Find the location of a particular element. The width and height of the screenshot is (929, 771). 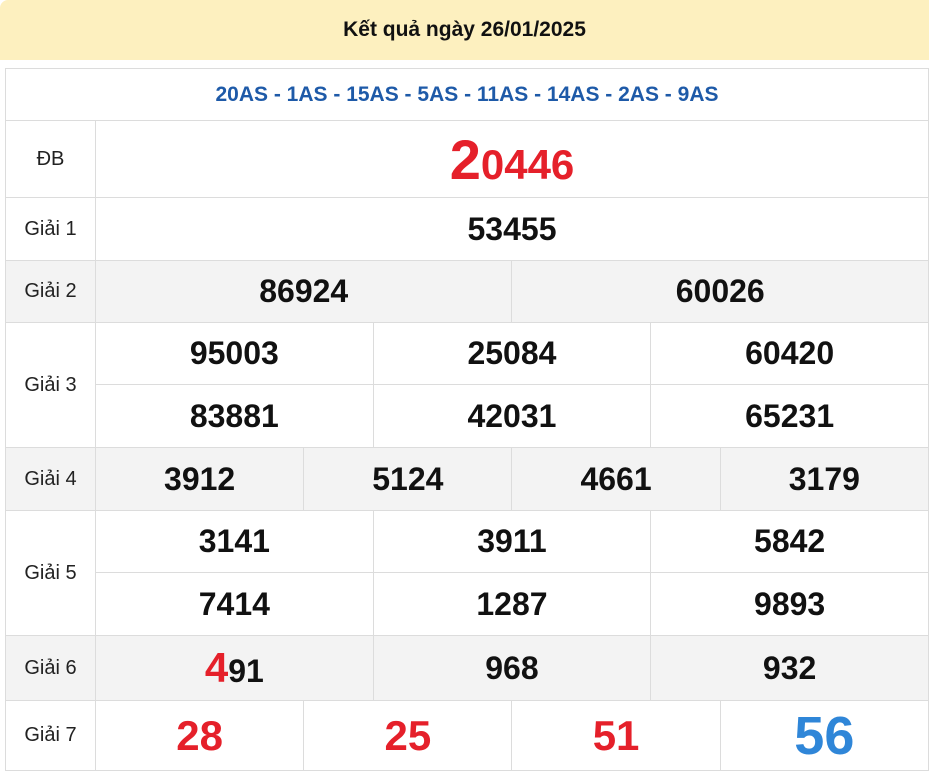

prize-value: 51 is located at coordinates (616, 735).